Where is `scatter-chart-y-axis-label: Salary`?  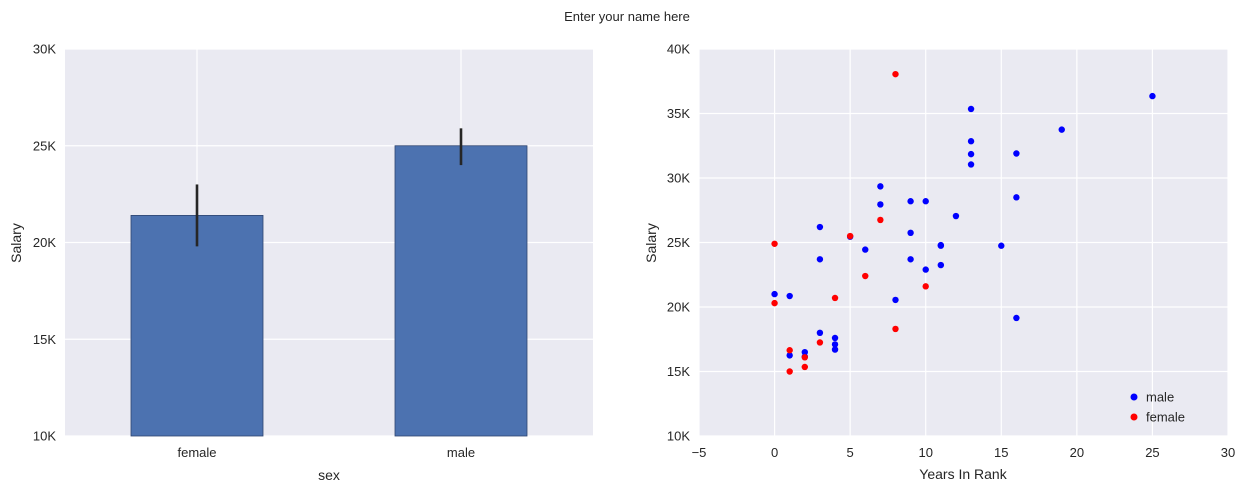 scatter-chart-y-axis-label: Salary is located at coordinates (651, 243).